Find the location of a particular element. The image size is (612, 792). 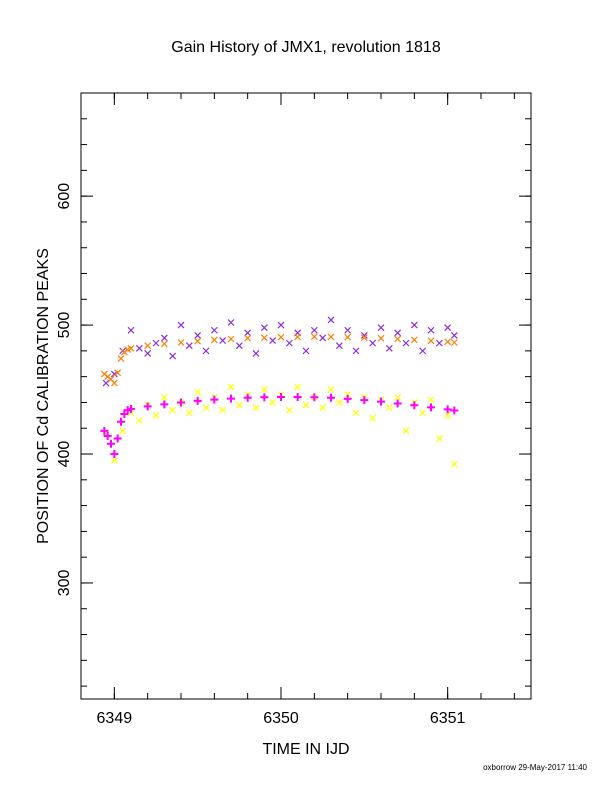

y-axis-label: POSITION OF Cd CALIBRATION PEAKS is located at coordinates (43, 396).